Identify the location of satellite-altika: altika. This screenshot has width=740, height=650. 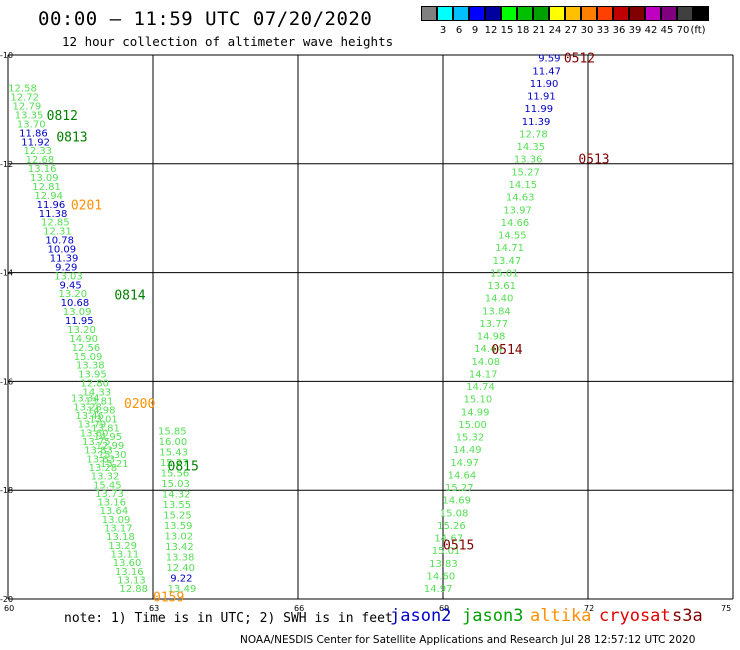
(561, 616).